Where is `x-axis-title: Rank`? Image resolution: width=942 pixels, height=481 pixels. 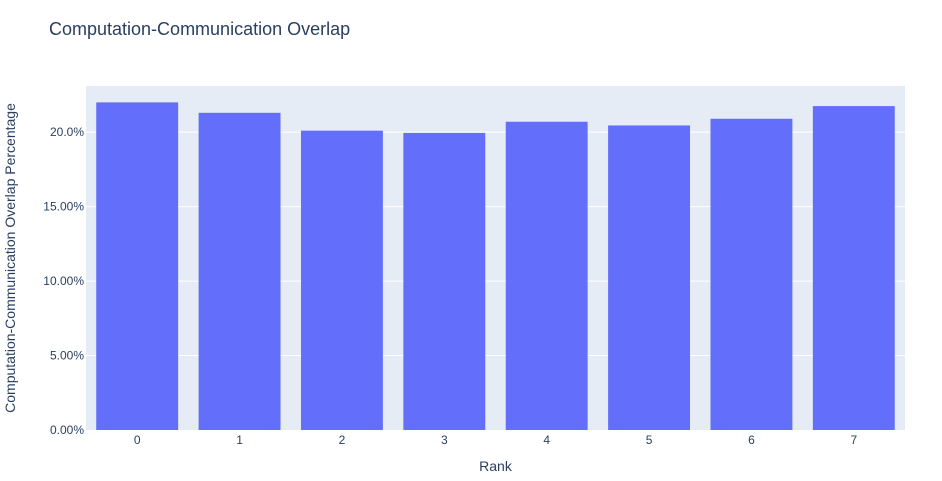 x-axis-title: Rank is located at coordinates (496, 466).